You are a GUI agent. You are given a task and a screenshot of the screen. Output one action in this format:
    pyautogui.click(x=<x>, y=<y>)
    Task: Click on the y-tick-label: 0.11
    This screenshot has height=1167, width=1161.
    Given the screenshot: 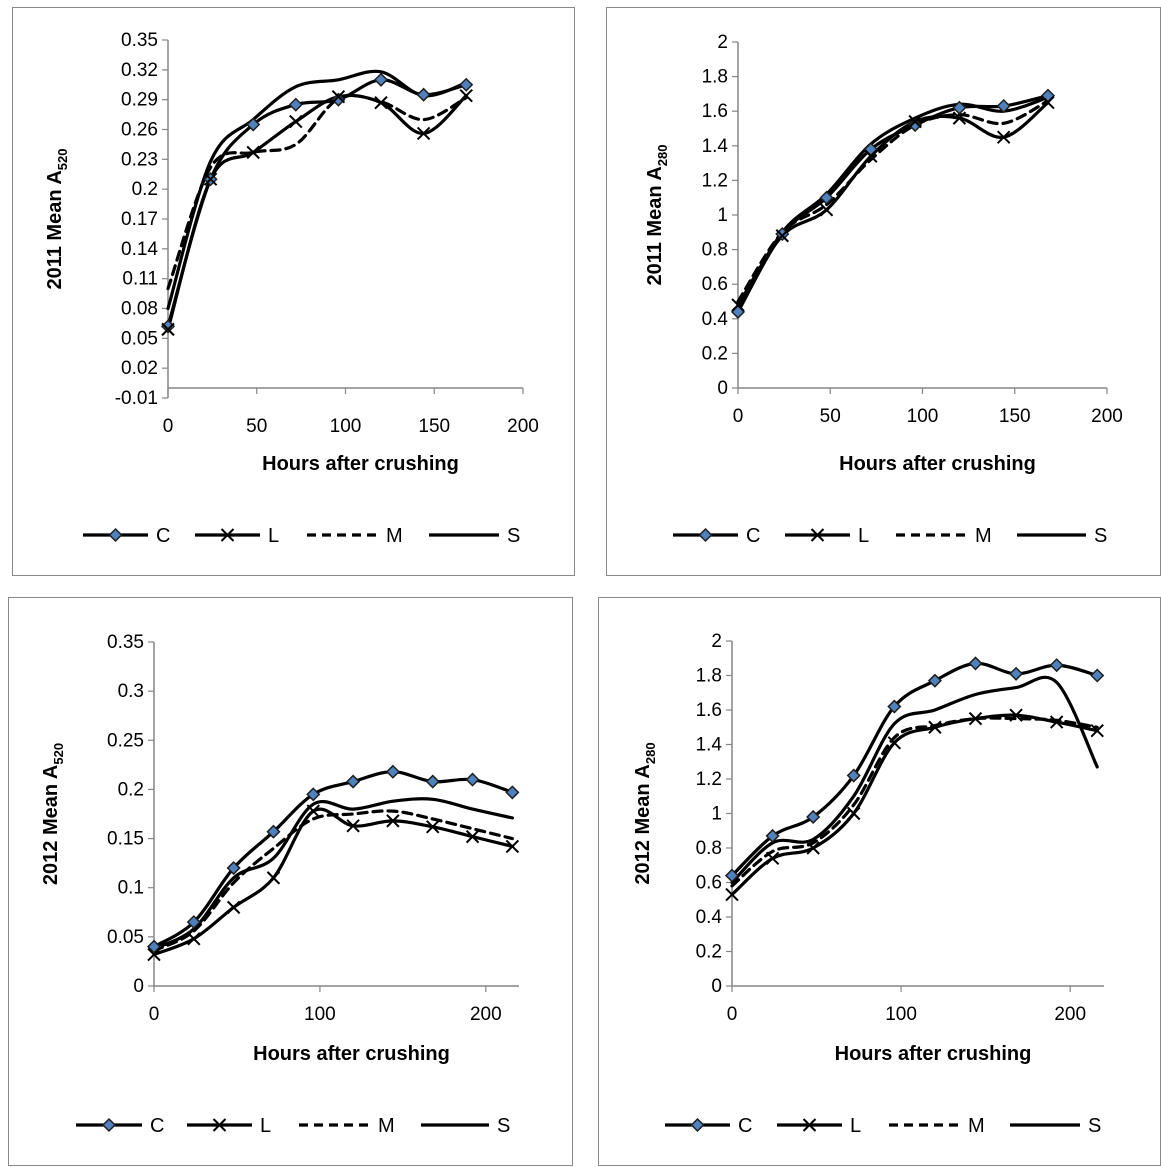 What is the action you would take?
    pyautogui.click(x=140, y=279)
    